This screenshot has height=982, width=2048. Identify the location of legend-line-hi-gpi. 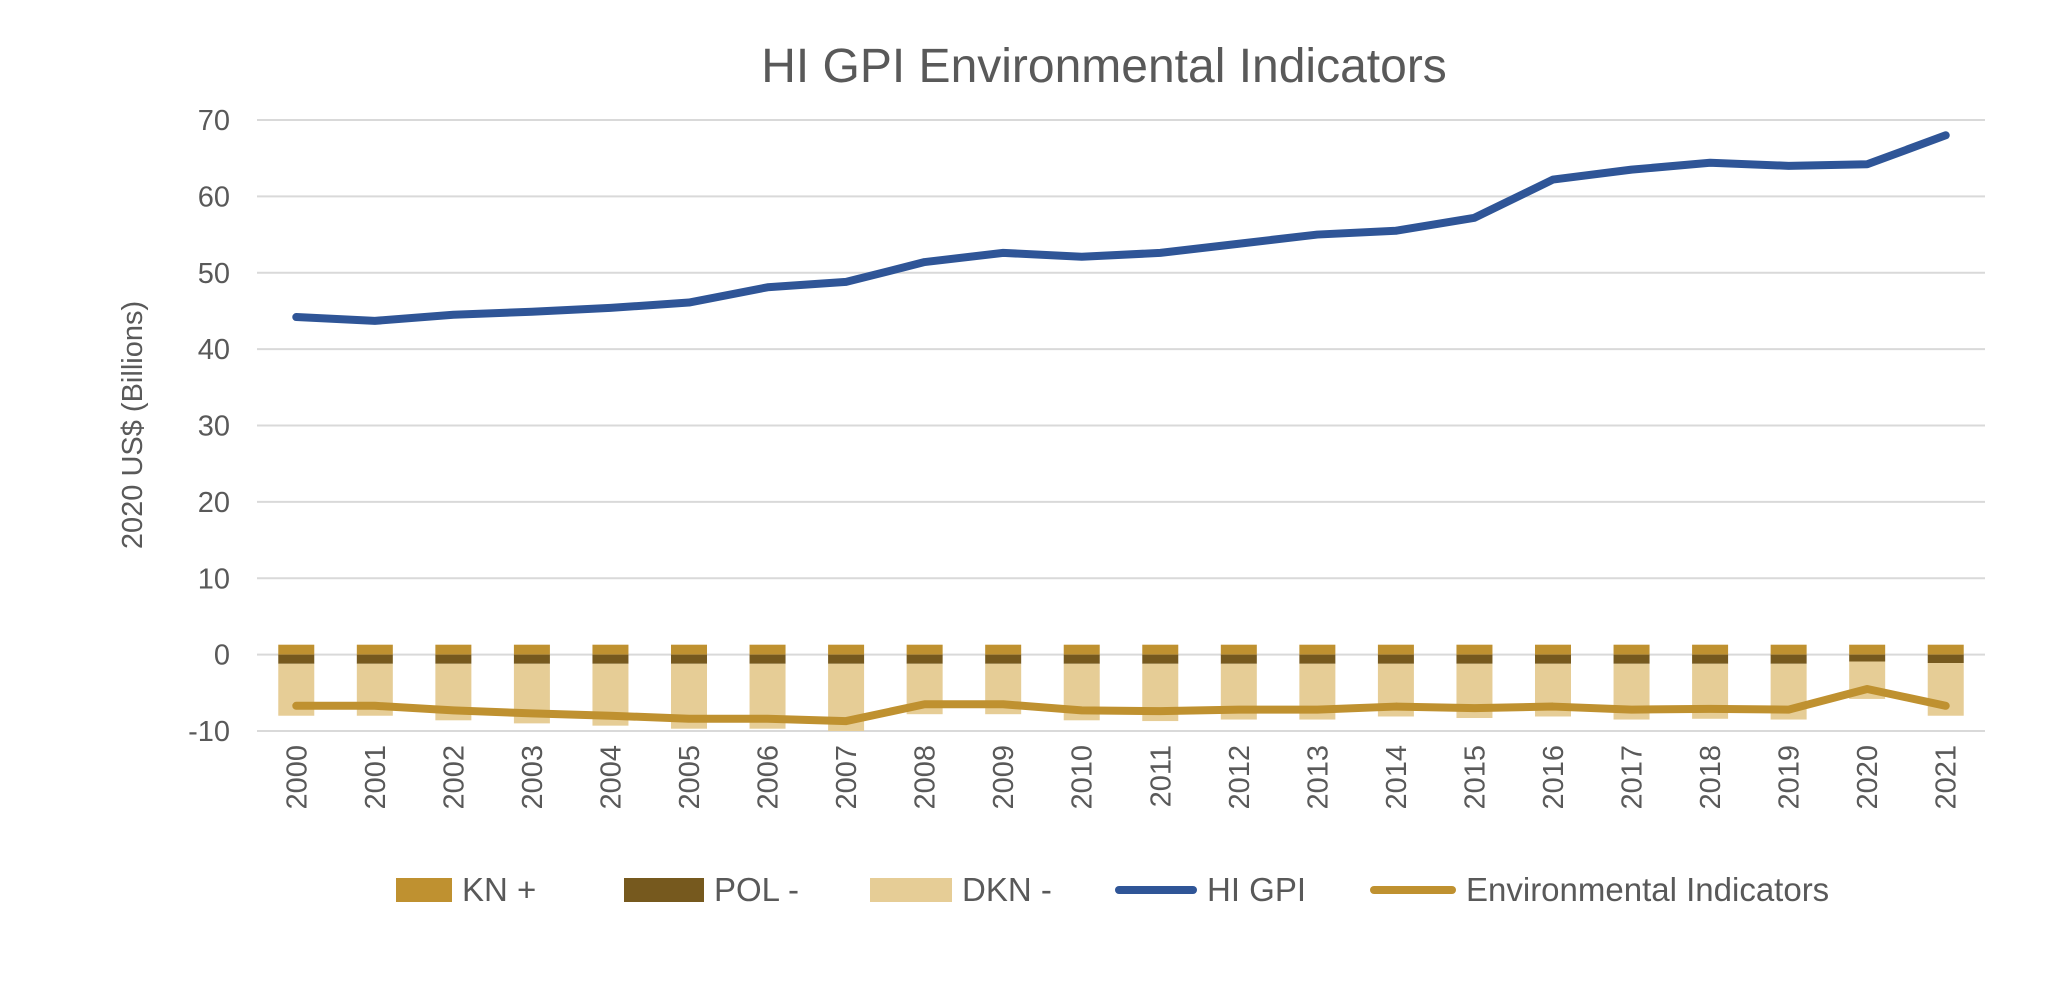
(1156, 890).